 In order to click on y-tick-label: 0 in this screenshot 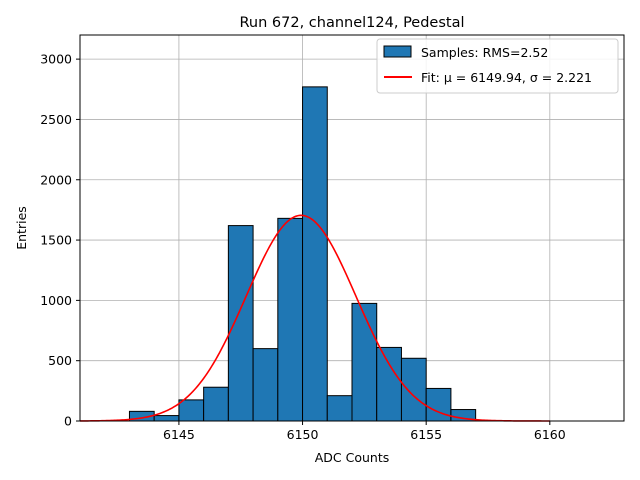, I will do `click(68, 421)`.